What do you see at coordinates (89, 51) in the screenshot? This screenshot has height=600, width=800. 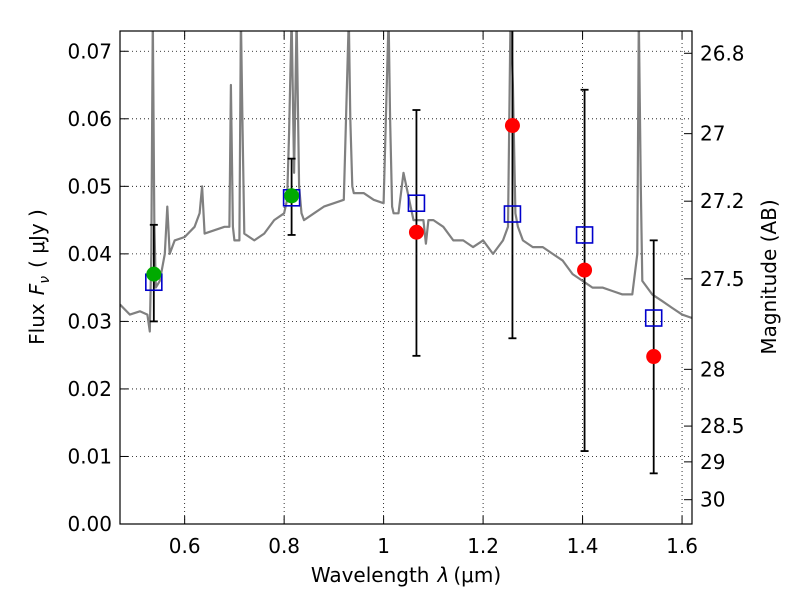 I see `y-tick-label: 0.07` at bounding box center [89, 51].